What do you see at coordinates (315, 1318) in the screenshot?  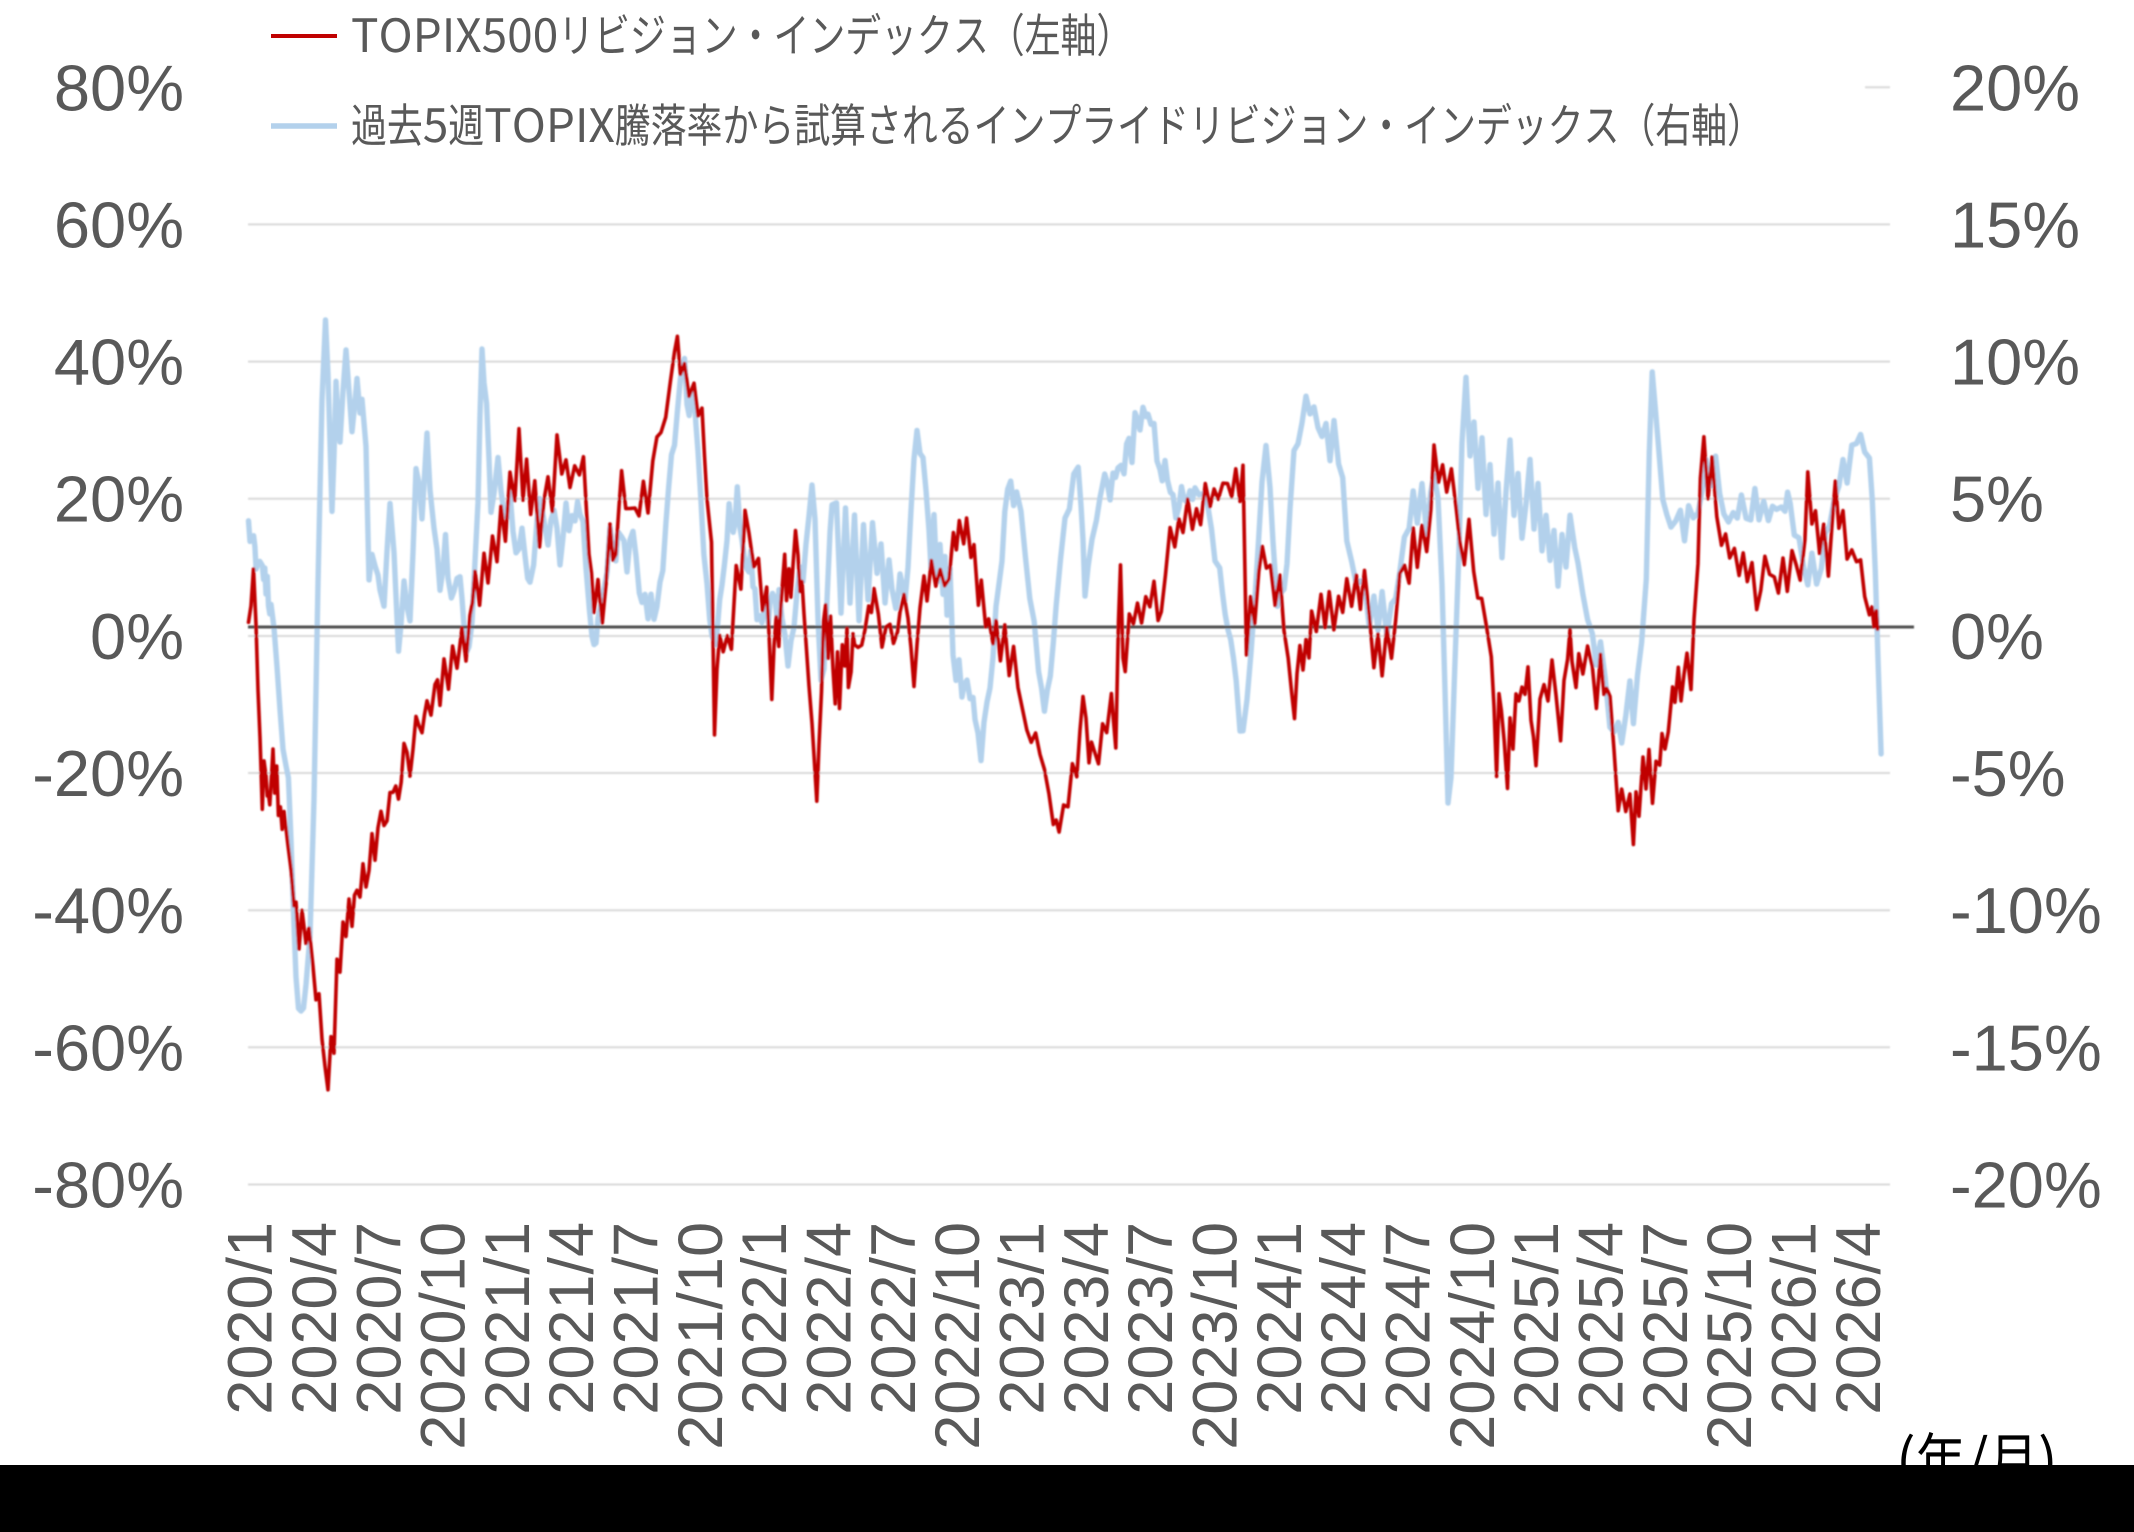 I see `svg-text: 2020/4` at bounding box center [315, 1318].